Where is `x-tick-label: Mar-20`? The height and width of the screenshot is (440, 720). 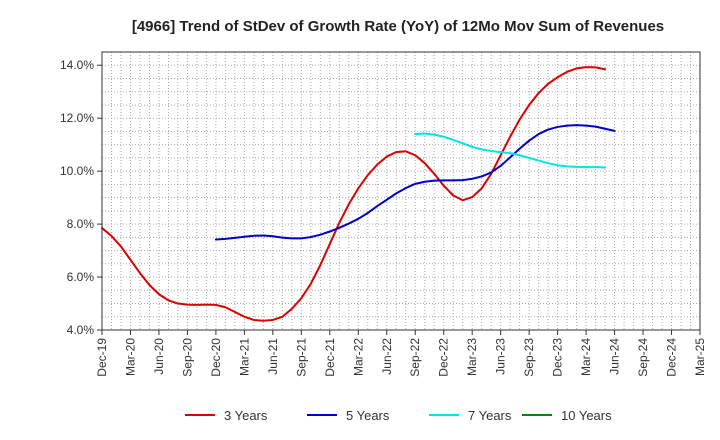
x-tick-label: Mar-20 is located at coordinates (130, 357).